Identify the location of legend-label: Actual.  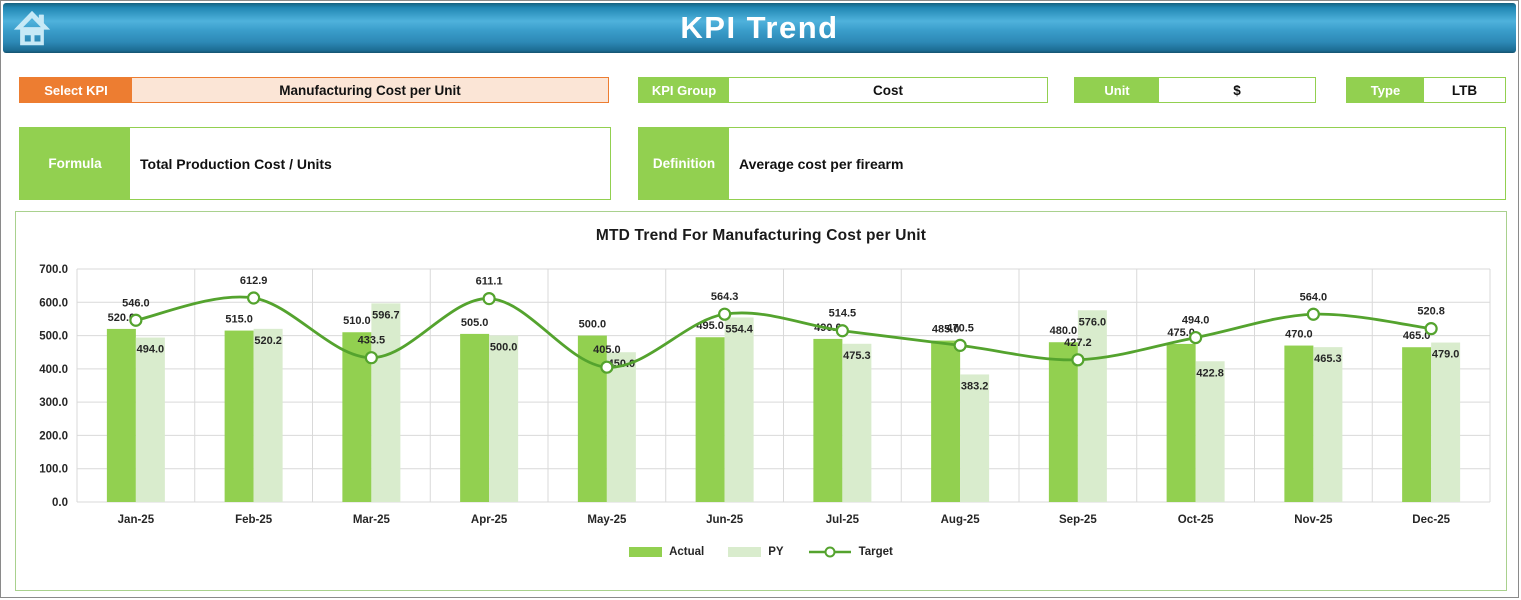
(687, 552).